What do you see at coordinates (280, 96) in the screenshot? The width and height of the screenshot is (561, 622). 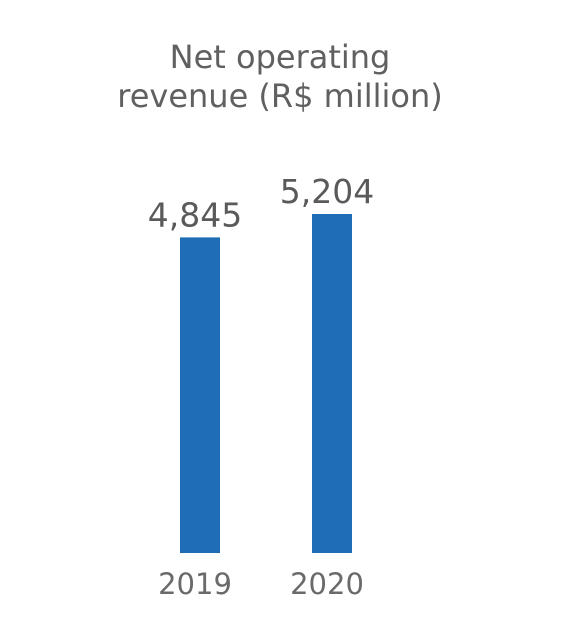 I see `chart-title-line-2: revenue (R$ million)` at bounding box center [280, 96].